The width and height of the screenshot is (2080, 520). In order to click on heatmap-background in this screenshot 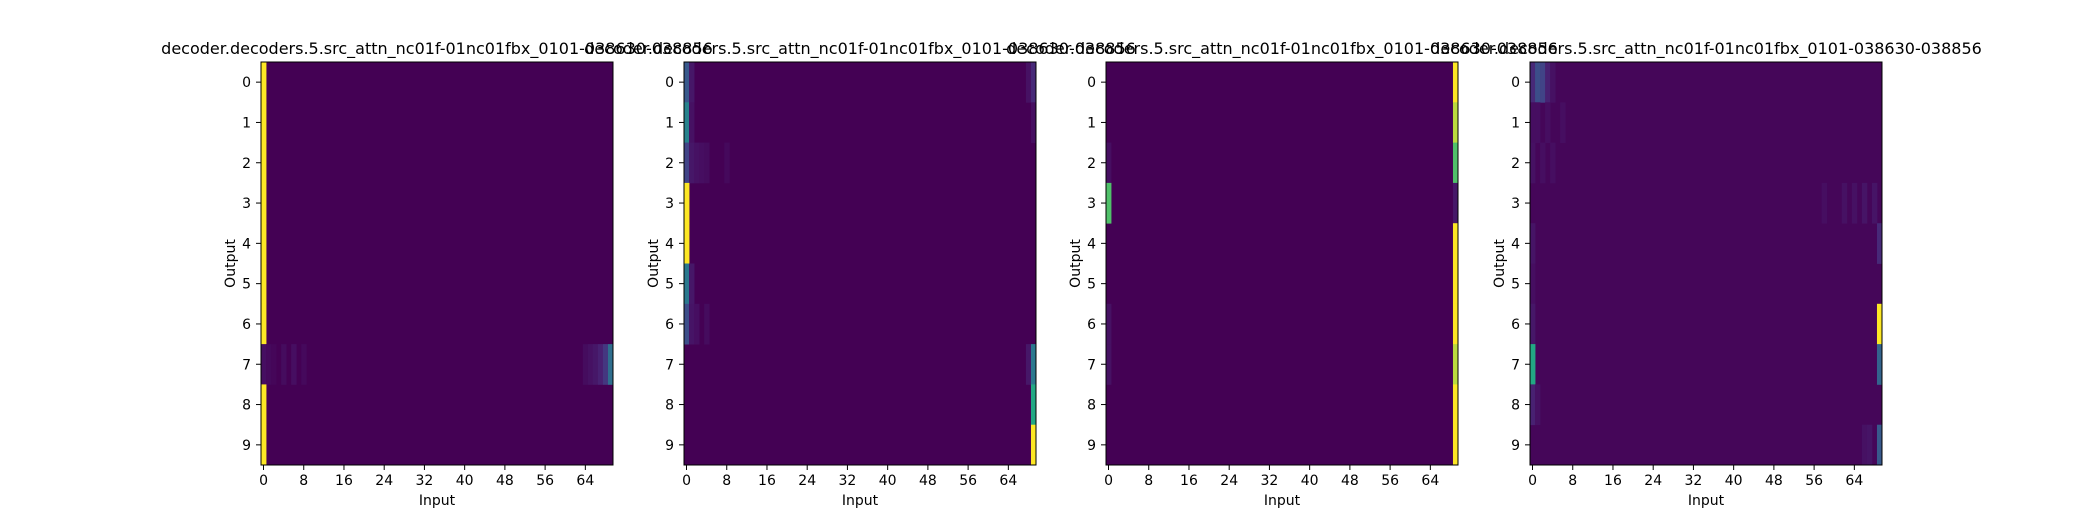, I will do `click(1282, 263)`.